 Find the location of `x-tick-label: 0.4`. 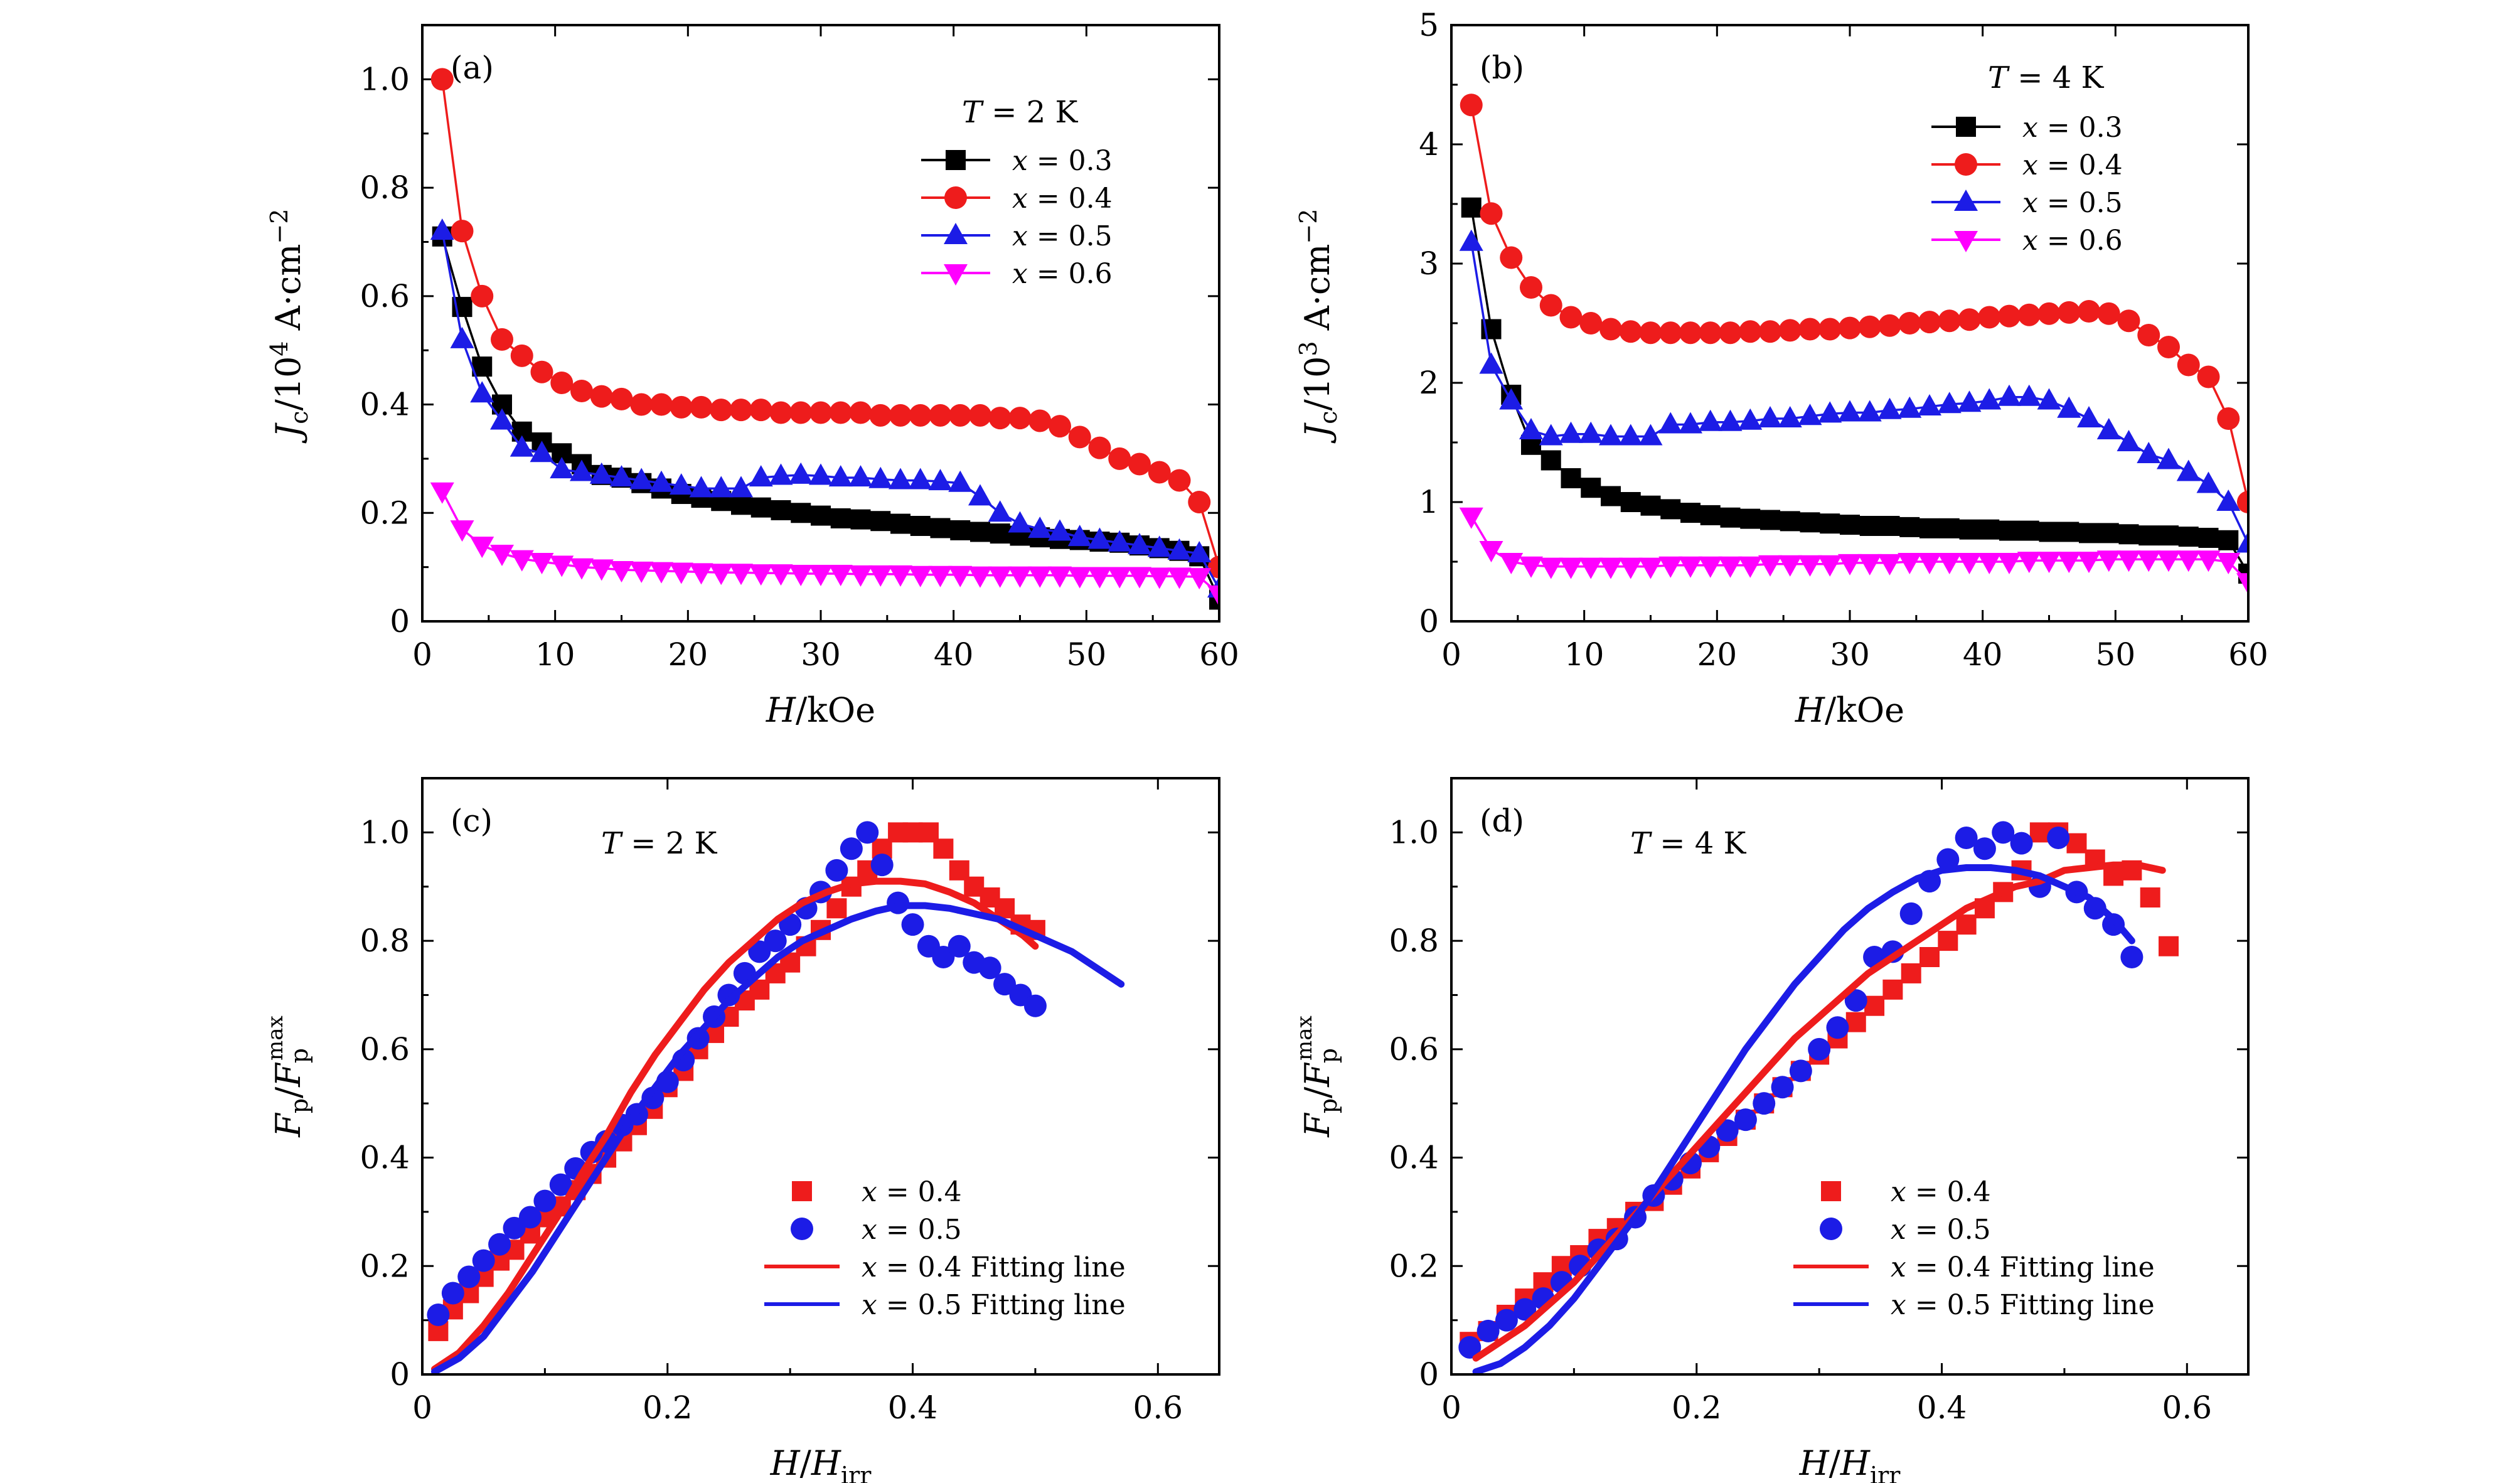

x-tick-label: 0.4 is located at coordinates (1942, 1407).